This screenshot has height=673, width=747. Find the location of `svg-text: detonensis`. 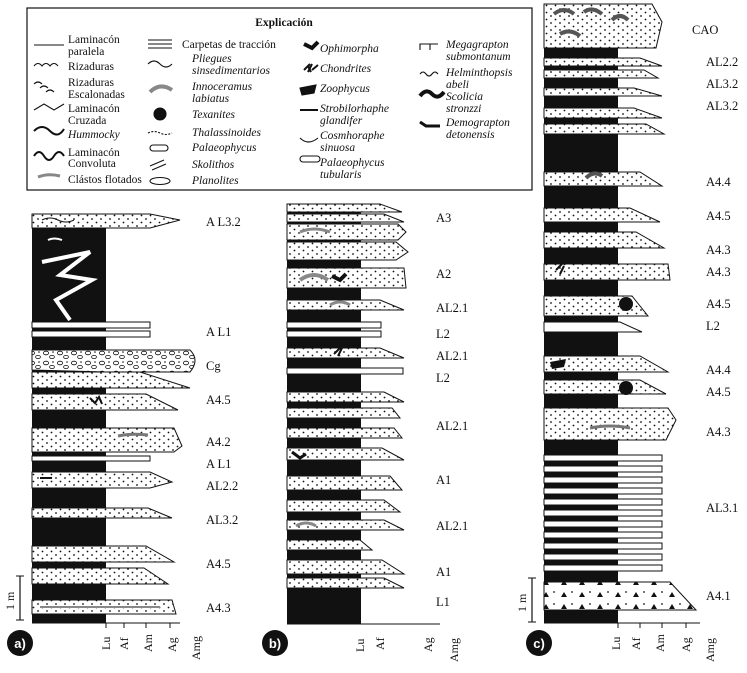

svg-text: detonensis is located at coordinates (470, 135).